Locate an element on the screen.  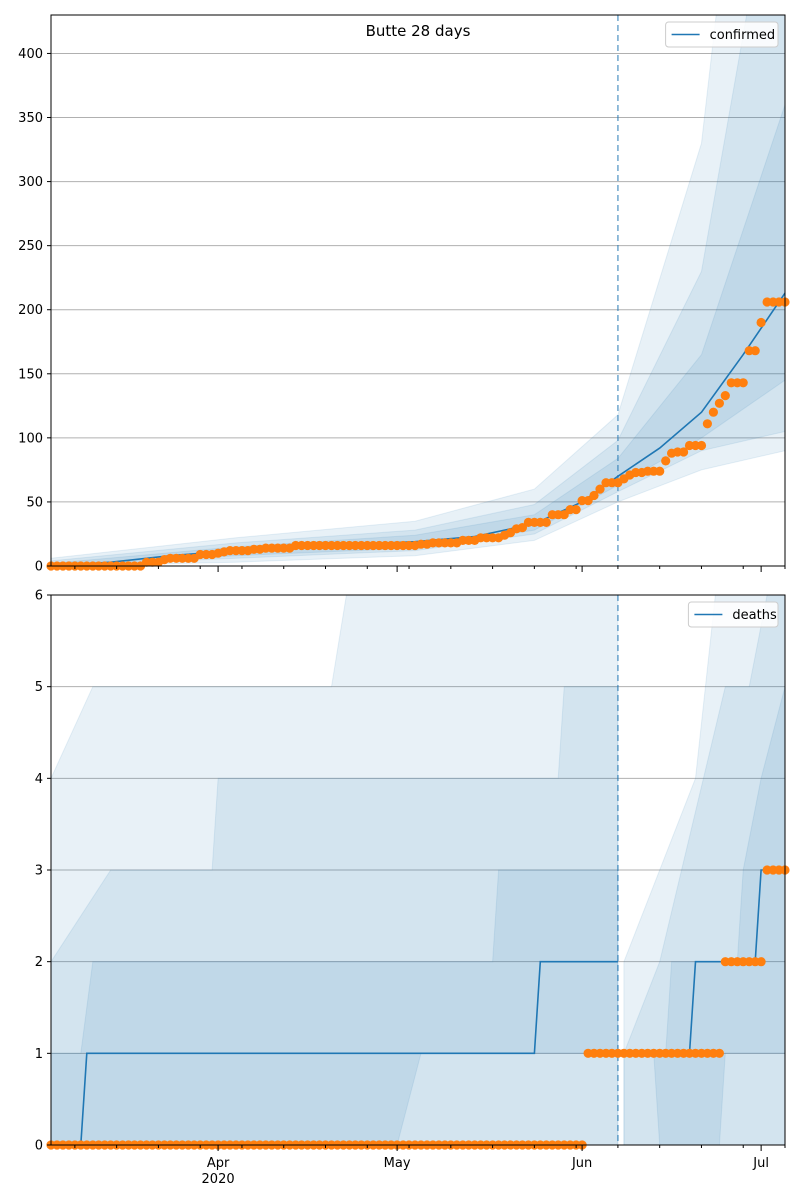
chart-1-y-tick-label: 100 is located at coordinates (30, 438).